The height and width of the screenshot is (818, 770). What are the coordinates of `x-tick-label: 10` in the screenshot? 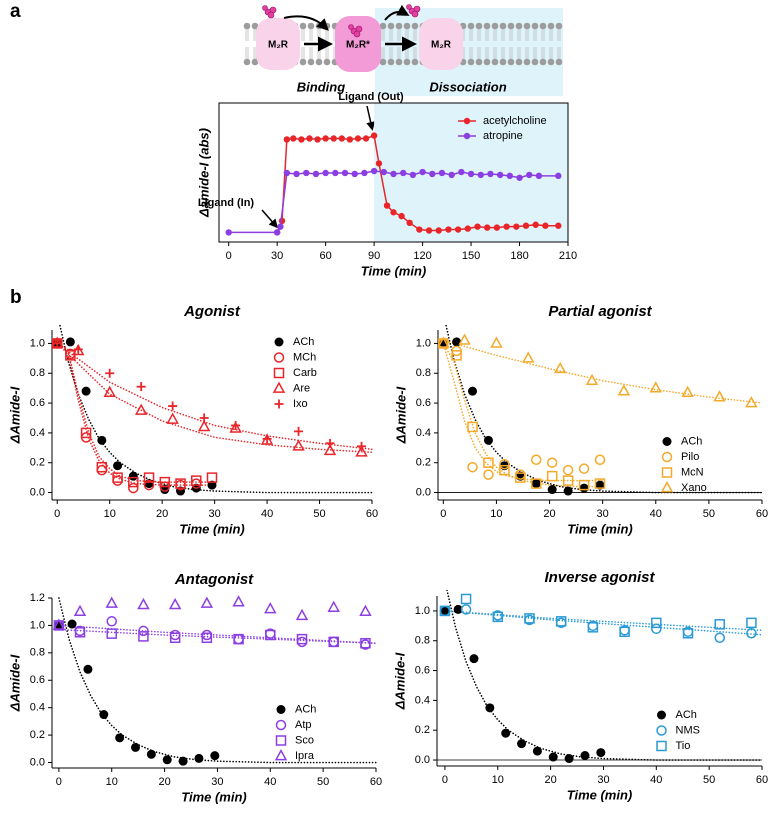 It's located at (112, 782).